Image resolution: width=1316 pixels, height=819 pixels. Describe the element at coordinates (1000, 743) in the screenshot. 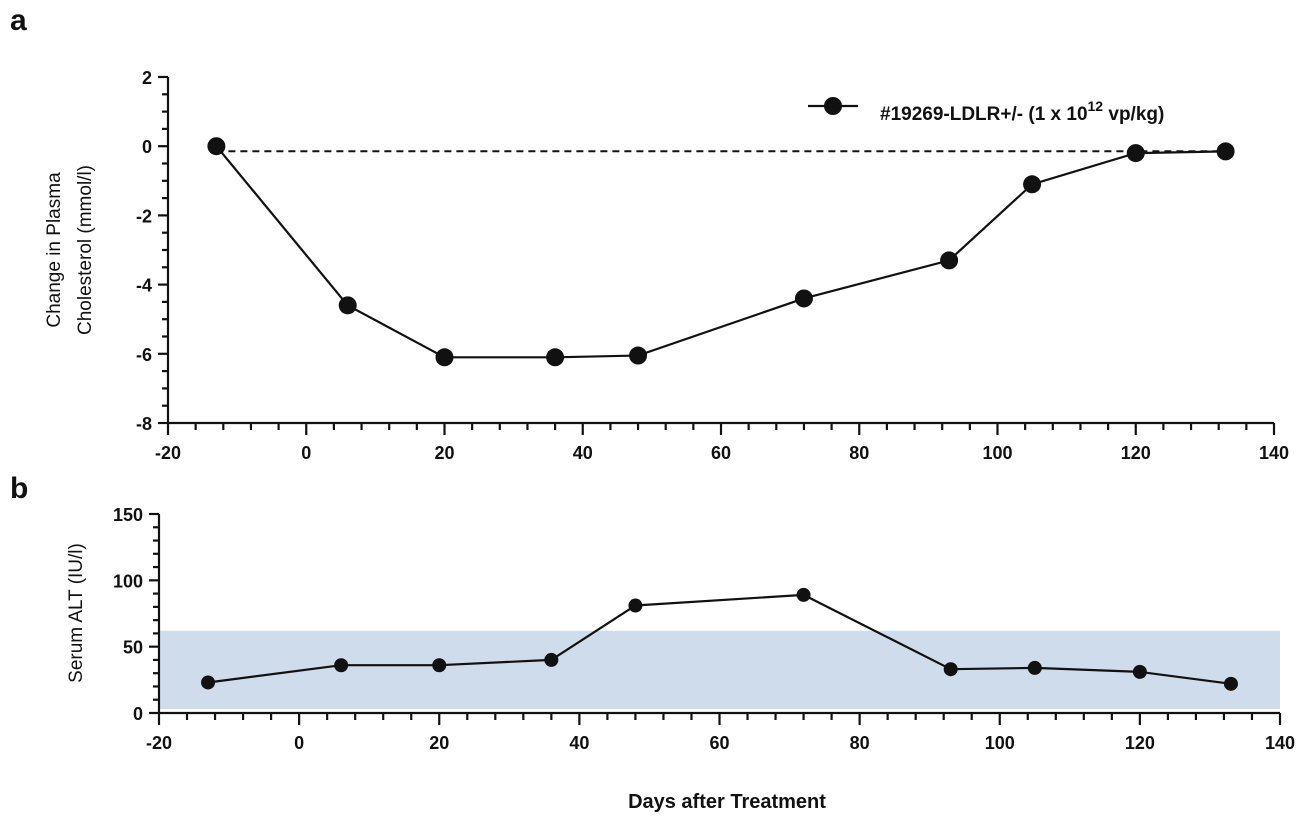

I see `panel-b-x-tick-label: 100` at that location.